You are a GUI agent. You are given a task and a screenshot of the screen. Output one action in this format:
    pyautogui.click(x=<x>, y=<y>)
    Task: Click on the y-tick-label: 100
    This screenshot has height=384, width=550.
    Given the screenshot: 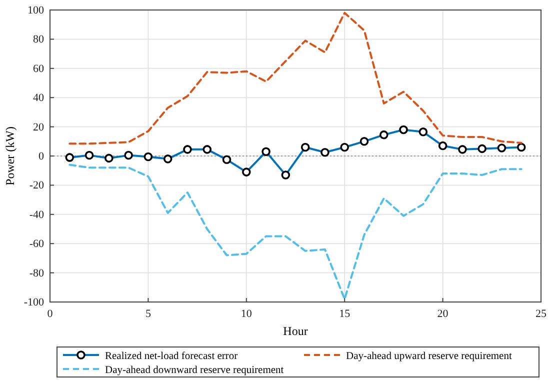 What is the action you would take?
    pyautogui.click(x=36, y=10)
    